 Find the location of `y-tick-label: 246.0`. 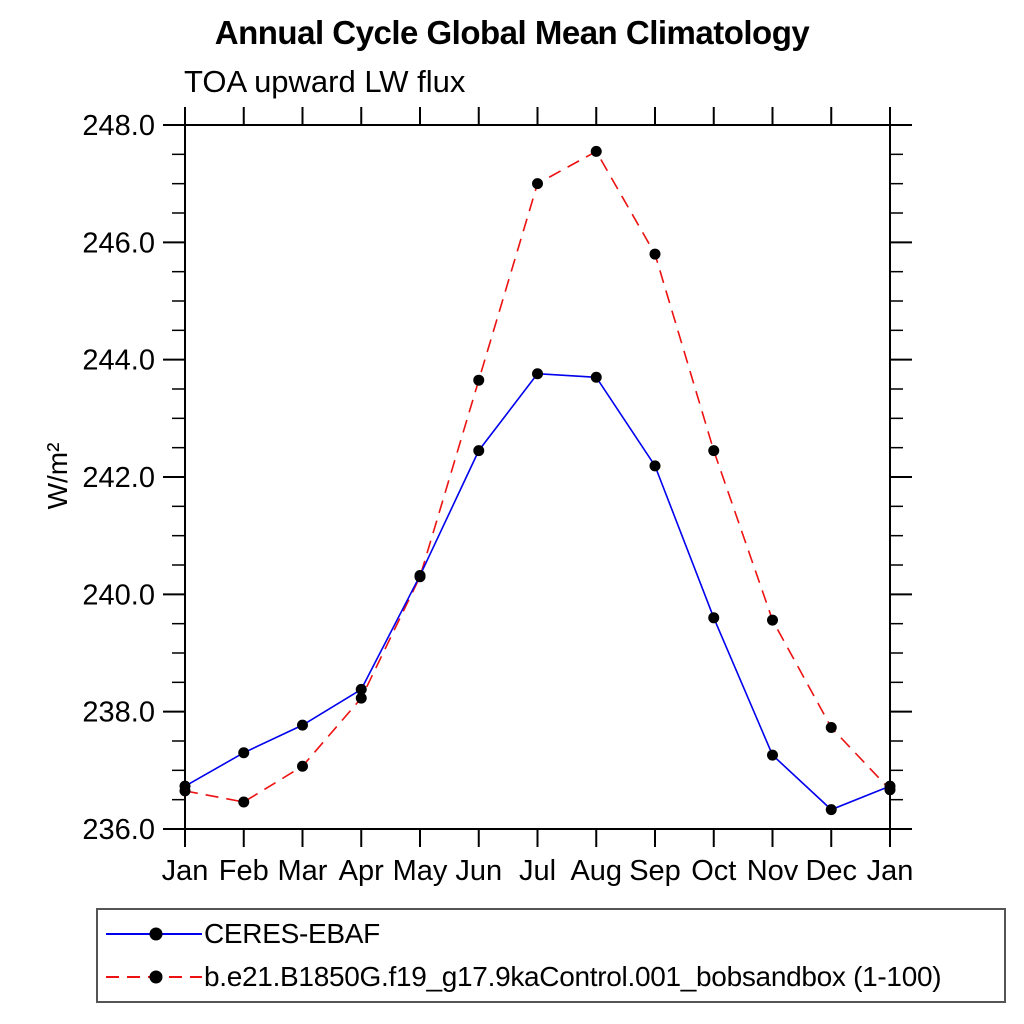

y-tick-label: 246.0 is located at coordinates (118, 243).